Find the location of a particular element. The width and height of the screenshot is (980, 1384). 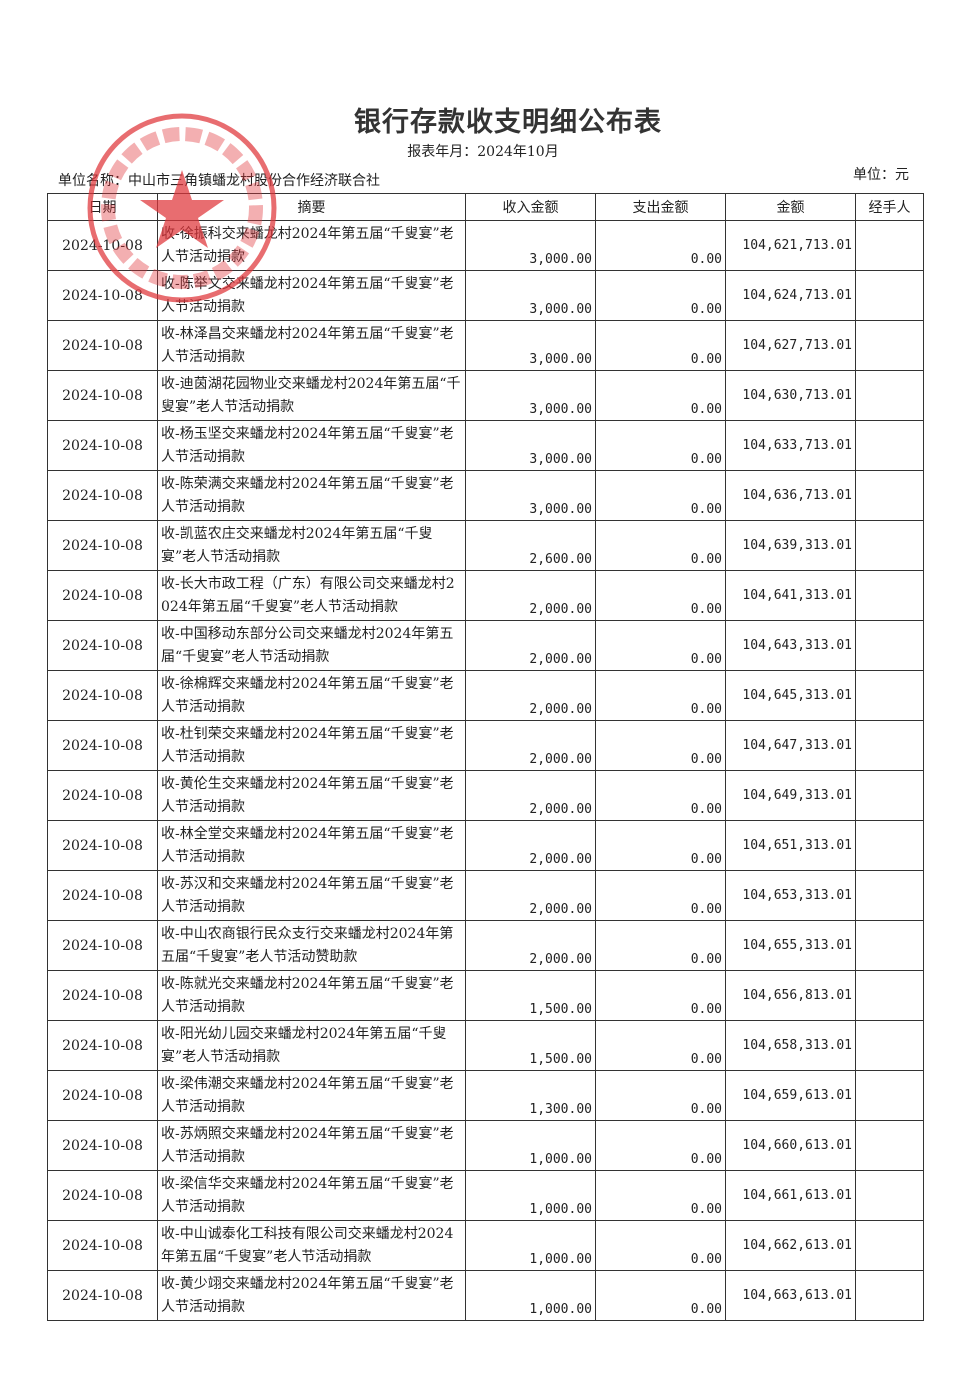

cell-balance: 104,630,713.01 is located at coordinates (790, 395).